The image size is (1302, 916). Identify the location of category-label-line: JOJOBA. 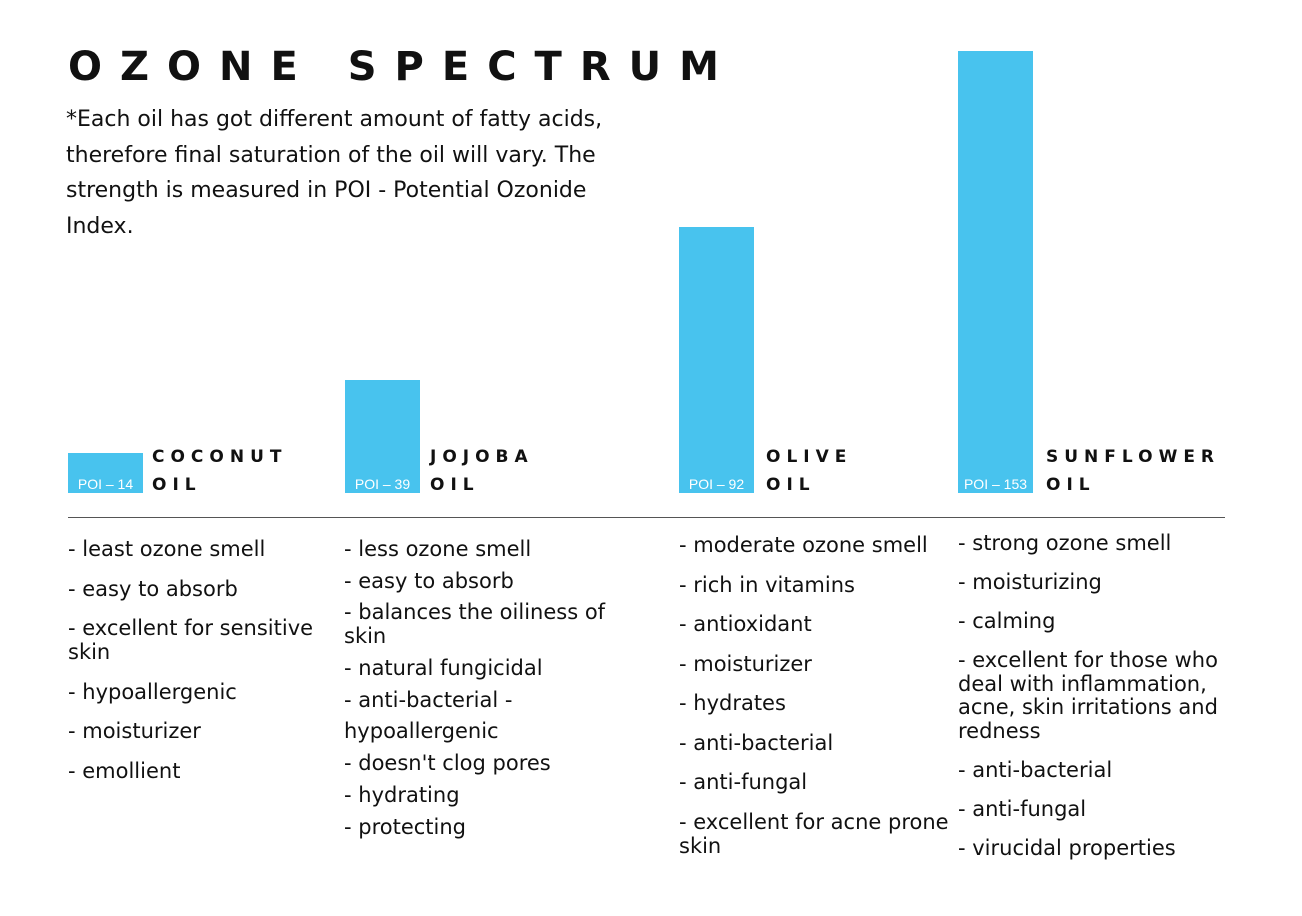
(482, 457).